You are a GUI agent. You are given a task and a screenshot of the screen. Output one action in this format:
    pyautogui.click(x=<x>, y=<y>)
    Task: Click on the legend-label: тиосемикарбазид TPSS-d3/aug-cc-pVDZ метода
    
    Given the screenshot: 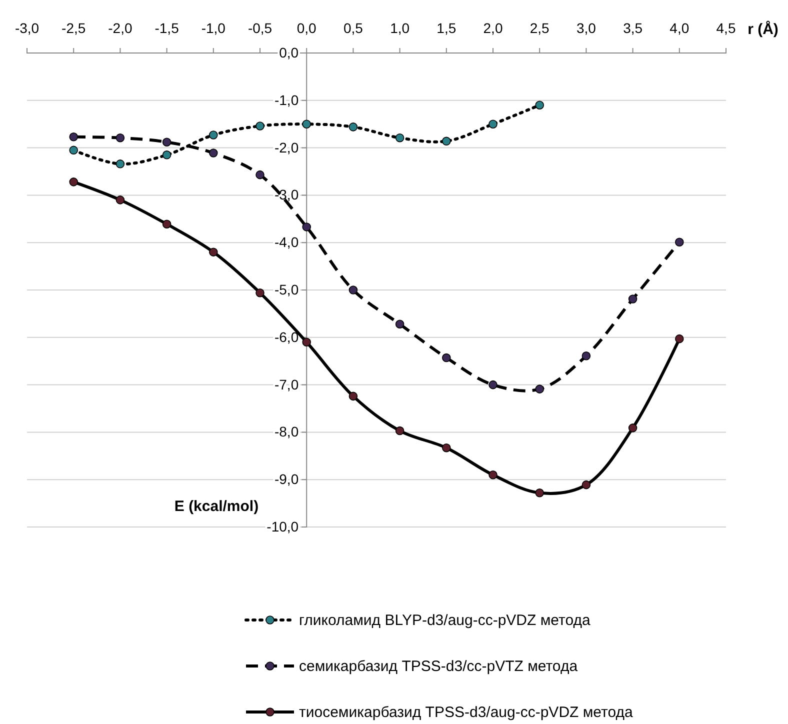 What is the action you would take?
    pyautogui.click(x=466, y=712)
    